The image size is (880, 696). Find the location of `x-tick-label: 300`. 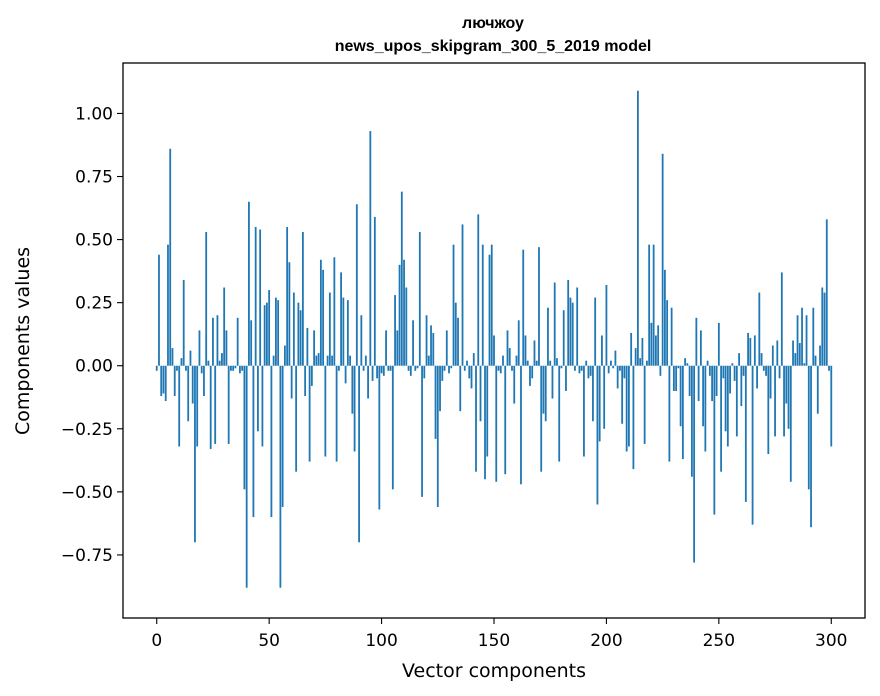

x-tick-label: 300 is located at coordinates (831, 641).